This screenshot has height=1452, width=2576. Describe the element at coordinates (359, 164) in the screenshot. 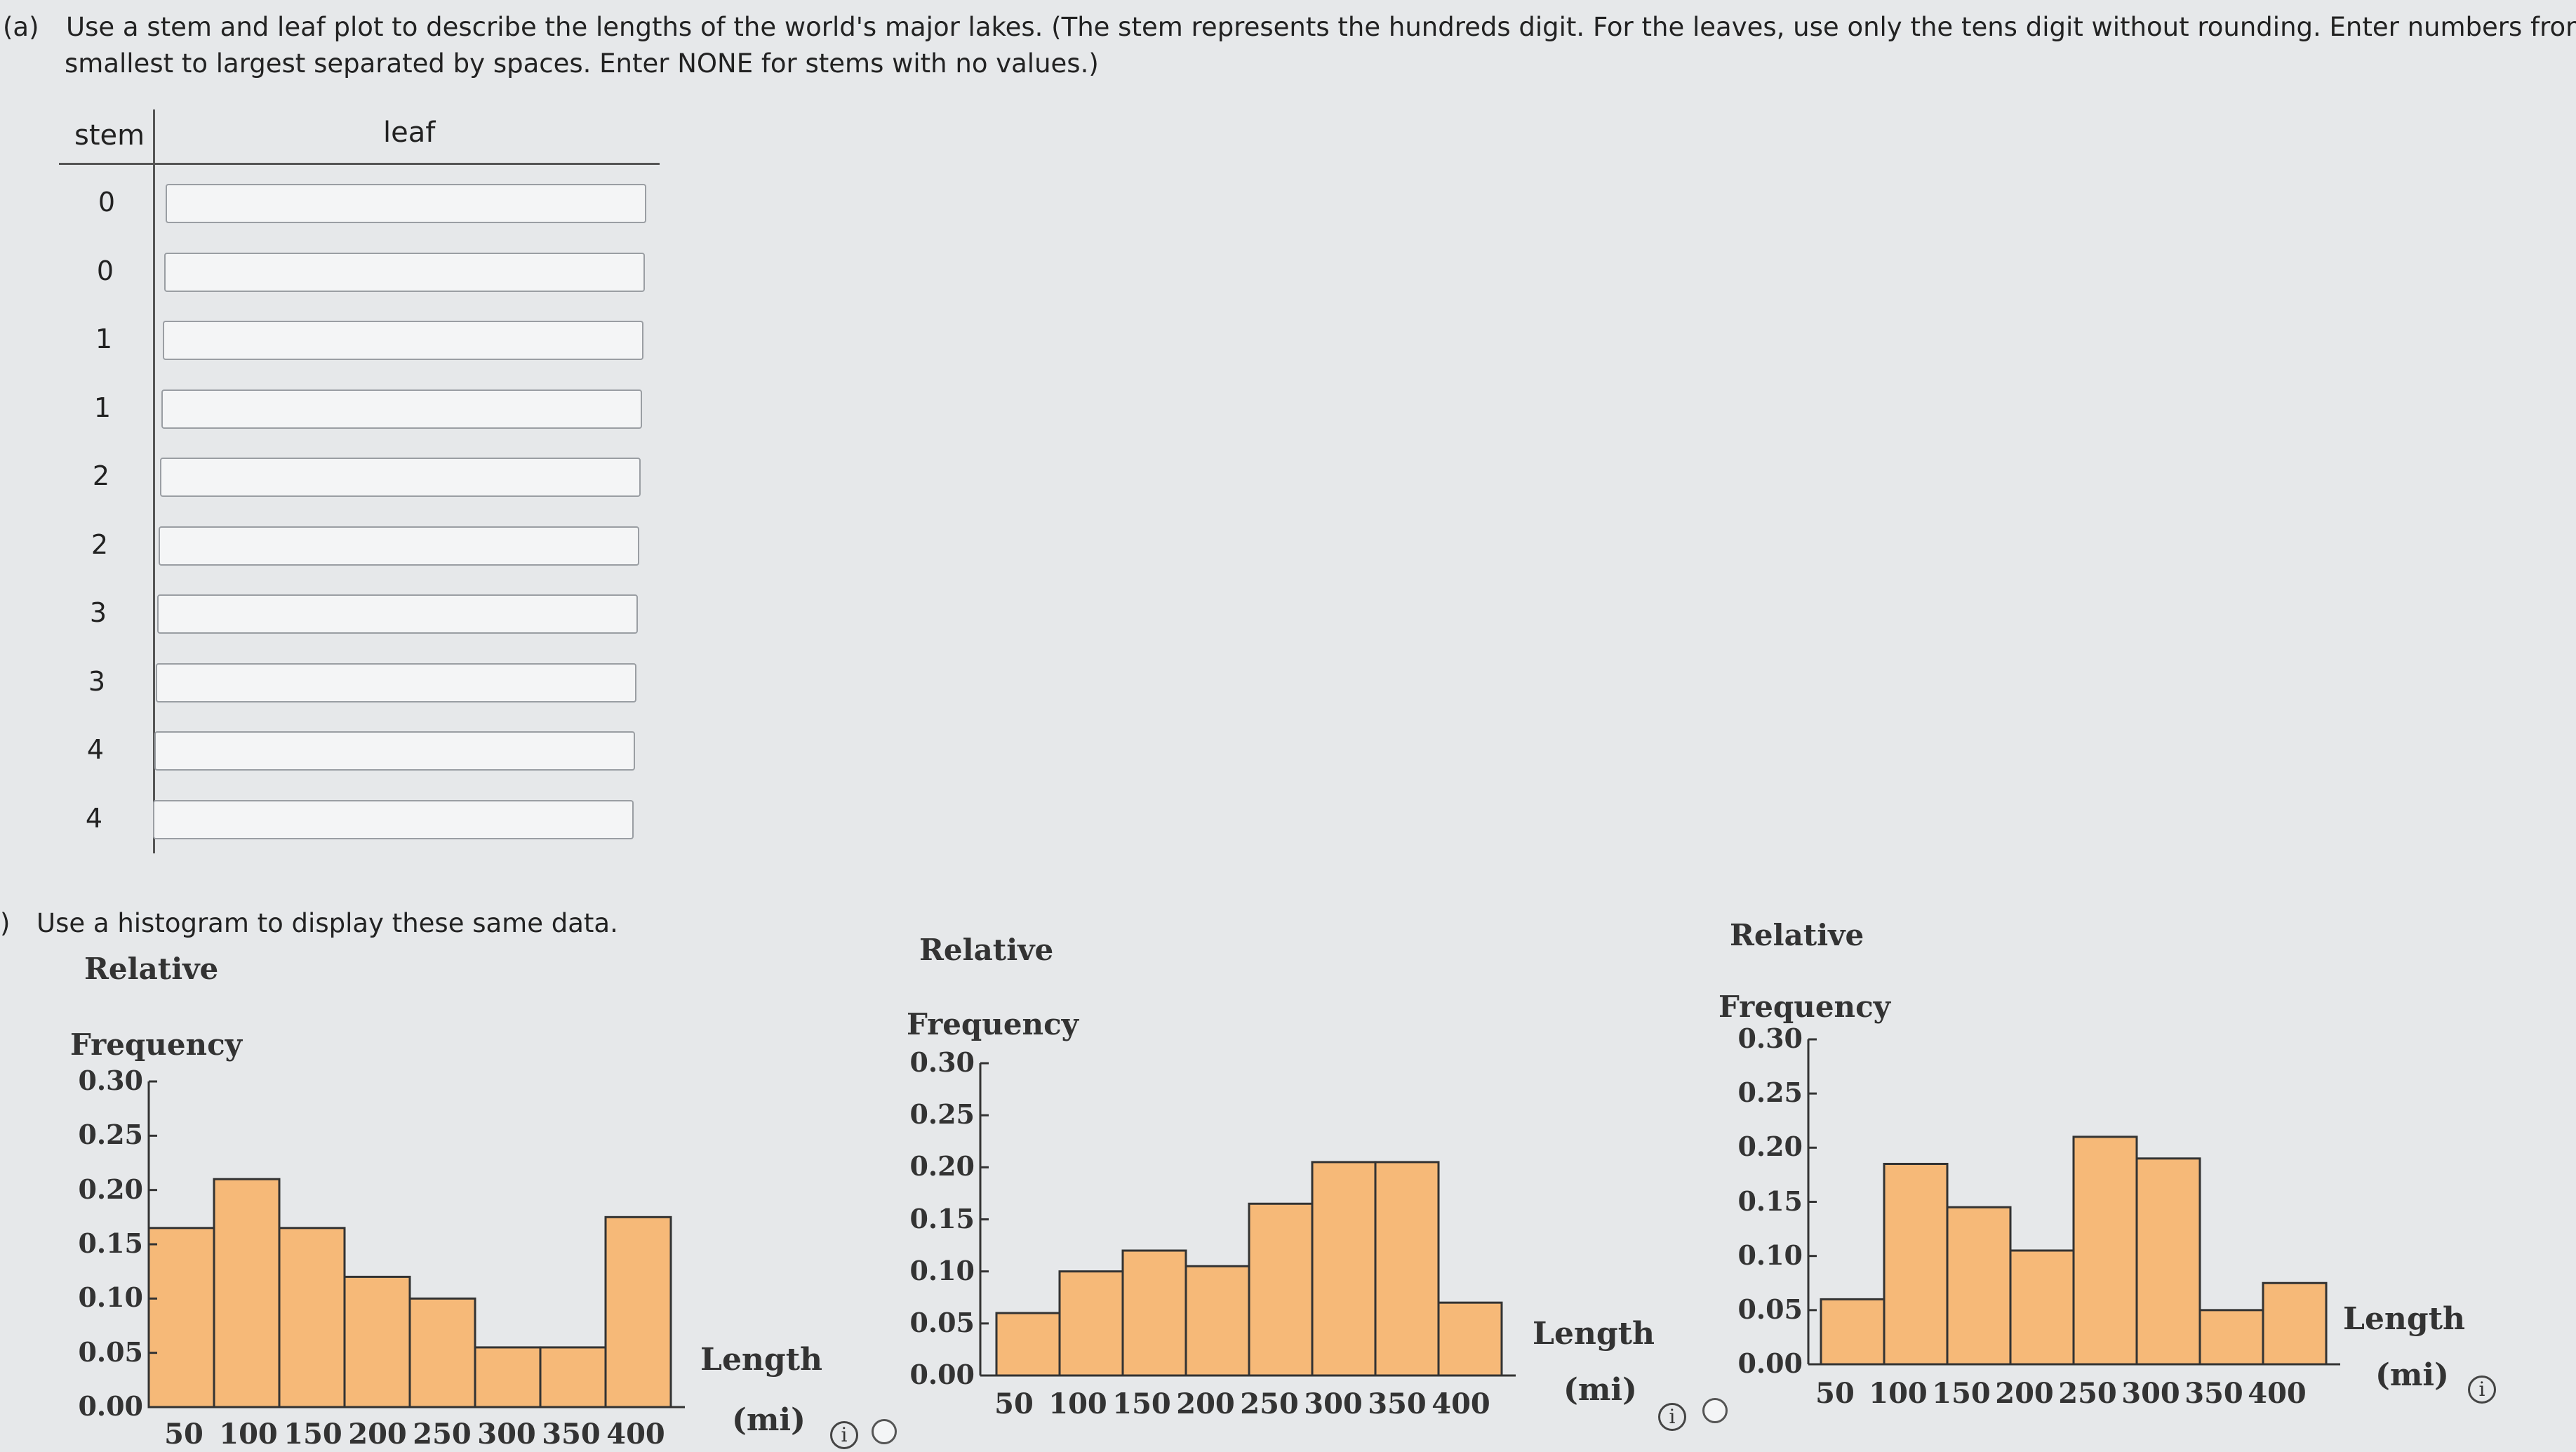

I see `header-divider` at that location.